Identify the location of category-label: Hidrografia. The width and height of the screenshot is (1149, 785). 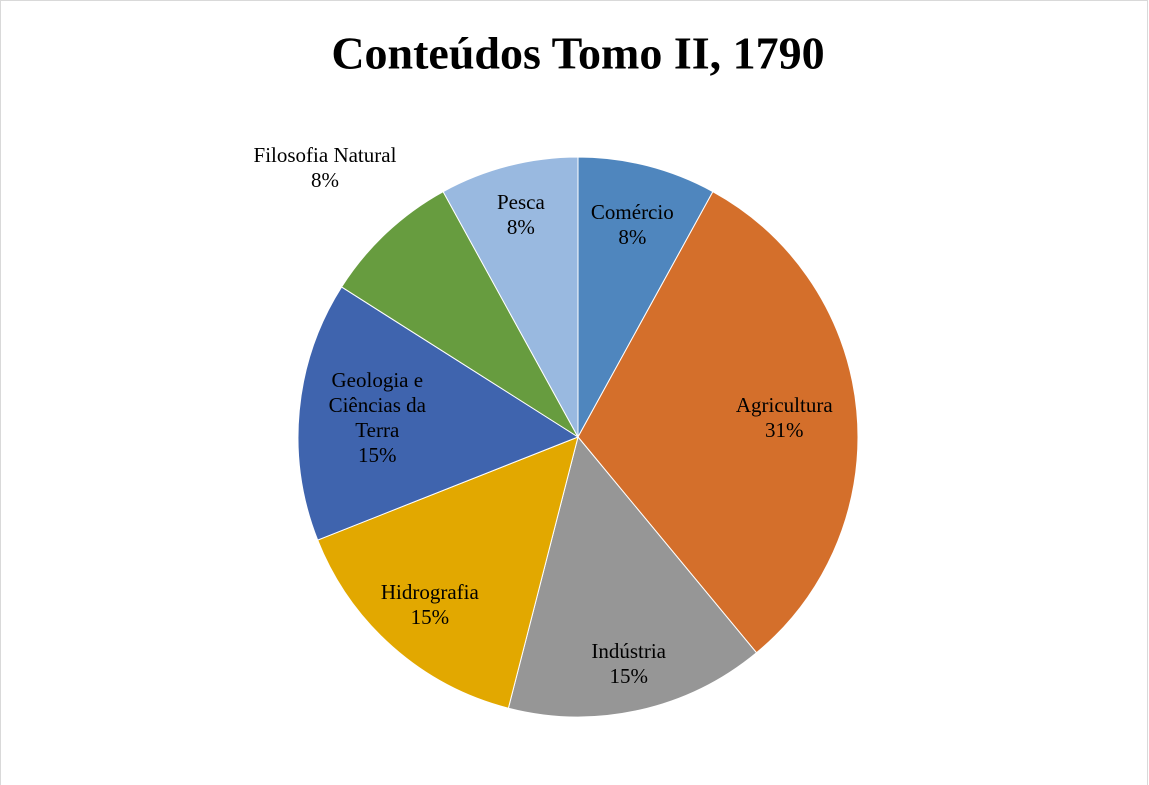
(429, 592).